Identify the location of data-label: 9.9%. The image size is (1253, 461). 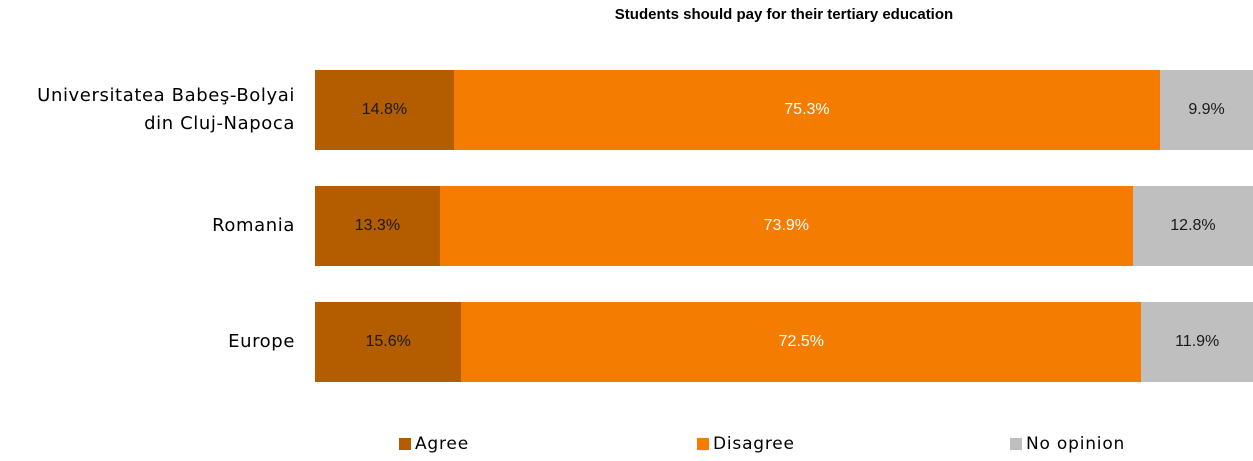
(1206, 109).